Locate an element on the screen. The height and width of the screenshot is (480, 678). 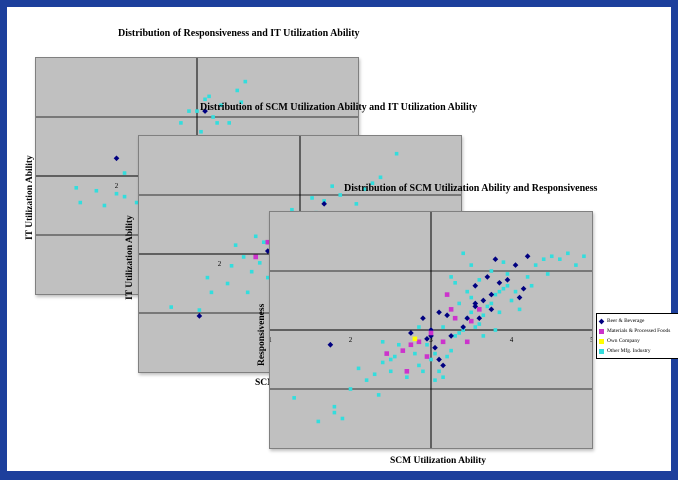
x-tick-label: 2 is located at coordinates (117, 186).